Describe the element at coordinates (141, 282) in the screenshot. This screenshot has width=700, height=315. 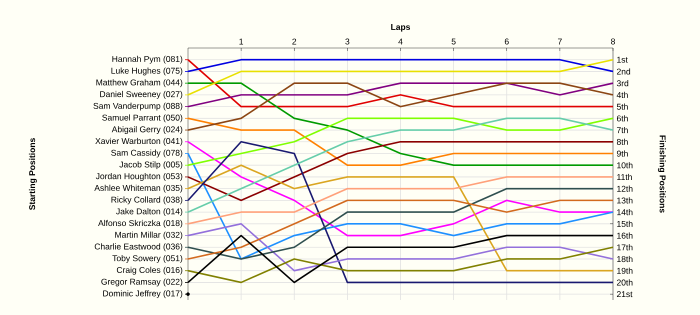
I see `legend-label: Gregor Ramsay (022)` at that location.